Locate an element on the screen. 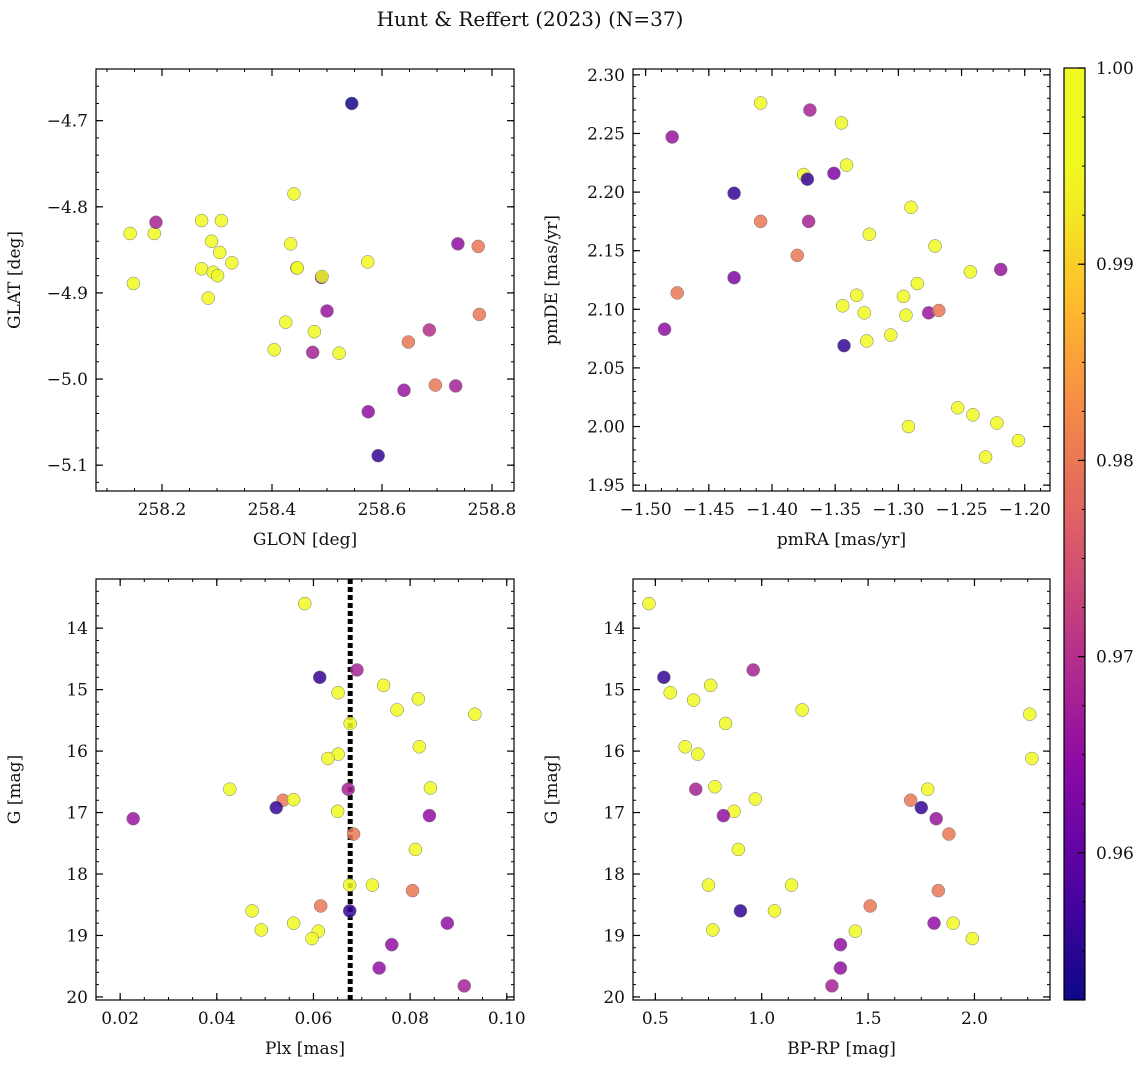  x-tick-label: 0.04 is located at coordinates (217, 1019).